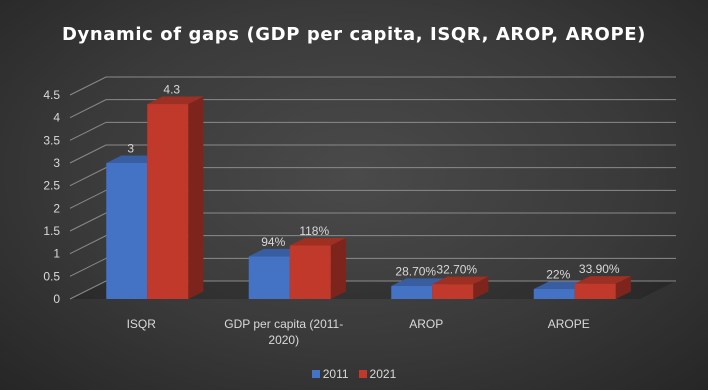 This screenshot has width=708, height=390. I want to click on x-tick-label: 2020), so click(283, 340).